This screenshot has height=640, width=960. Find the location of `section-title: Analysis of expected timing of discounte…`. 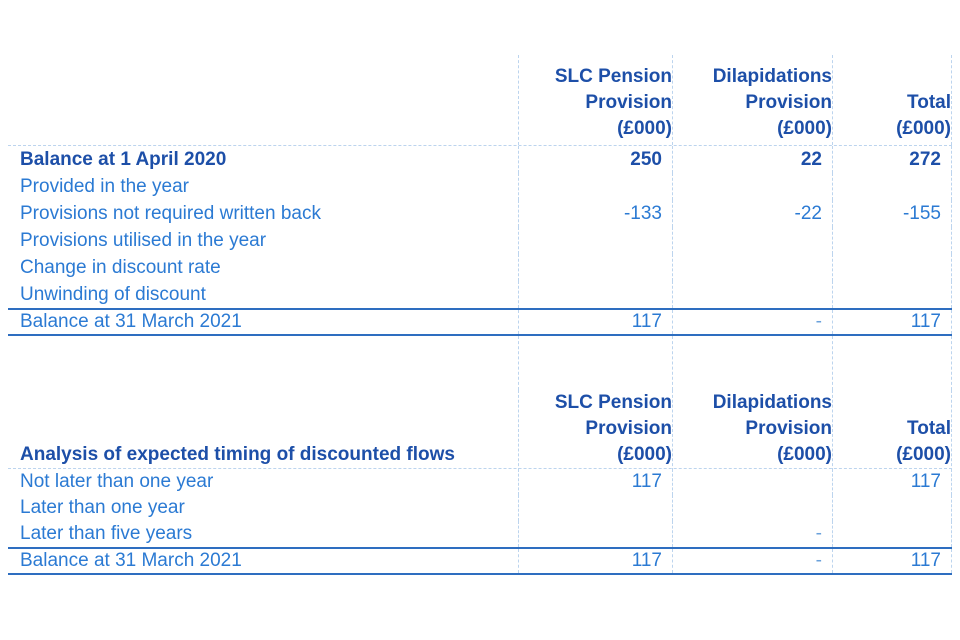

section-title: Analysis of expected timing of discounte… is located at coordinates (237, 454).